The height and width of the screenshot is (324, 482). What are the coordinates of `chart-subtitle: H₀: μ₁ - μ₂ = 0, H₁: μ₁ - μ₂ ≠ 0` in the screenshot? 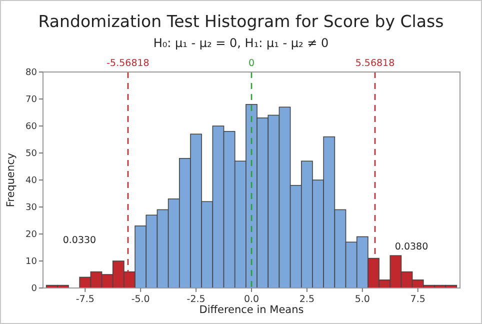 It's located at (241, 43).